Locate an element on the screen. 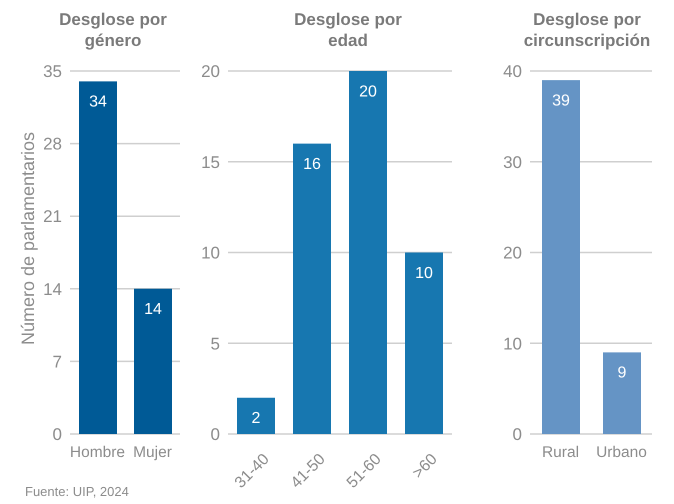 The width and height of the screenshot is (674, 504). data-label: 34 is located at coordinates (98, 102).